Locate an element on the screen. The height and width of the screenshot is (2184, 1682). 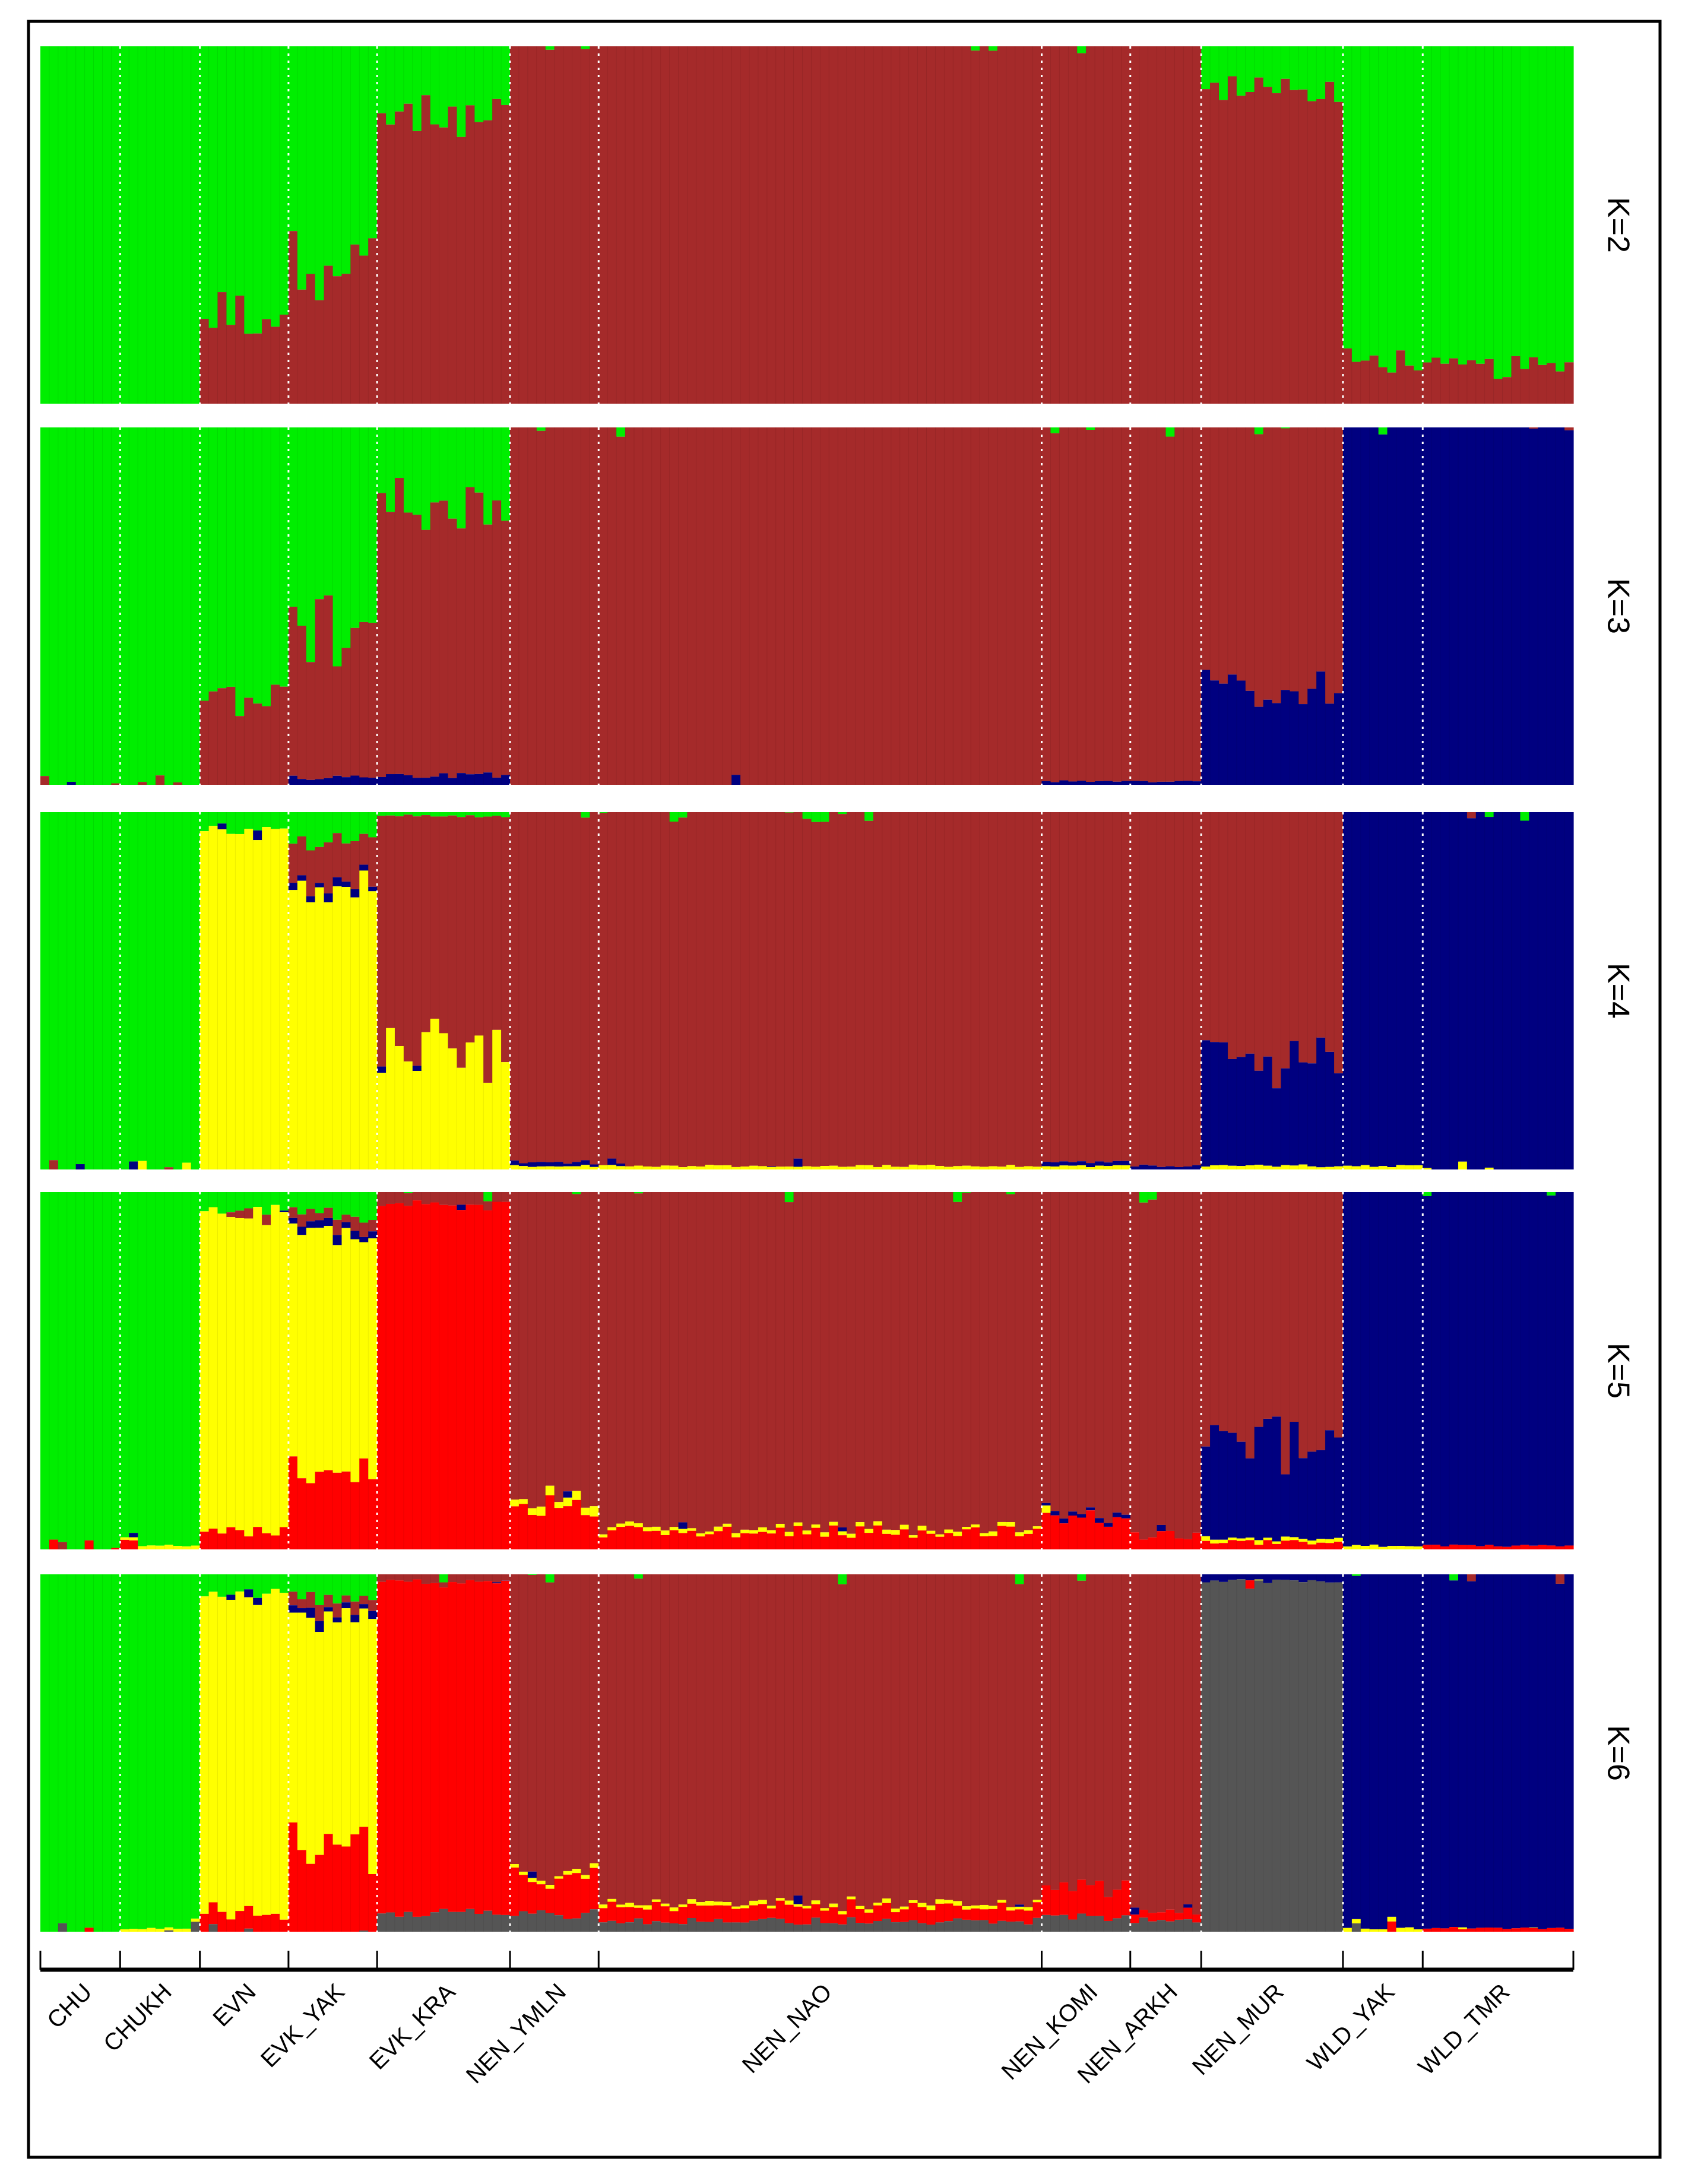
bar-segment-gray is located at coordinates (1250, 1760).